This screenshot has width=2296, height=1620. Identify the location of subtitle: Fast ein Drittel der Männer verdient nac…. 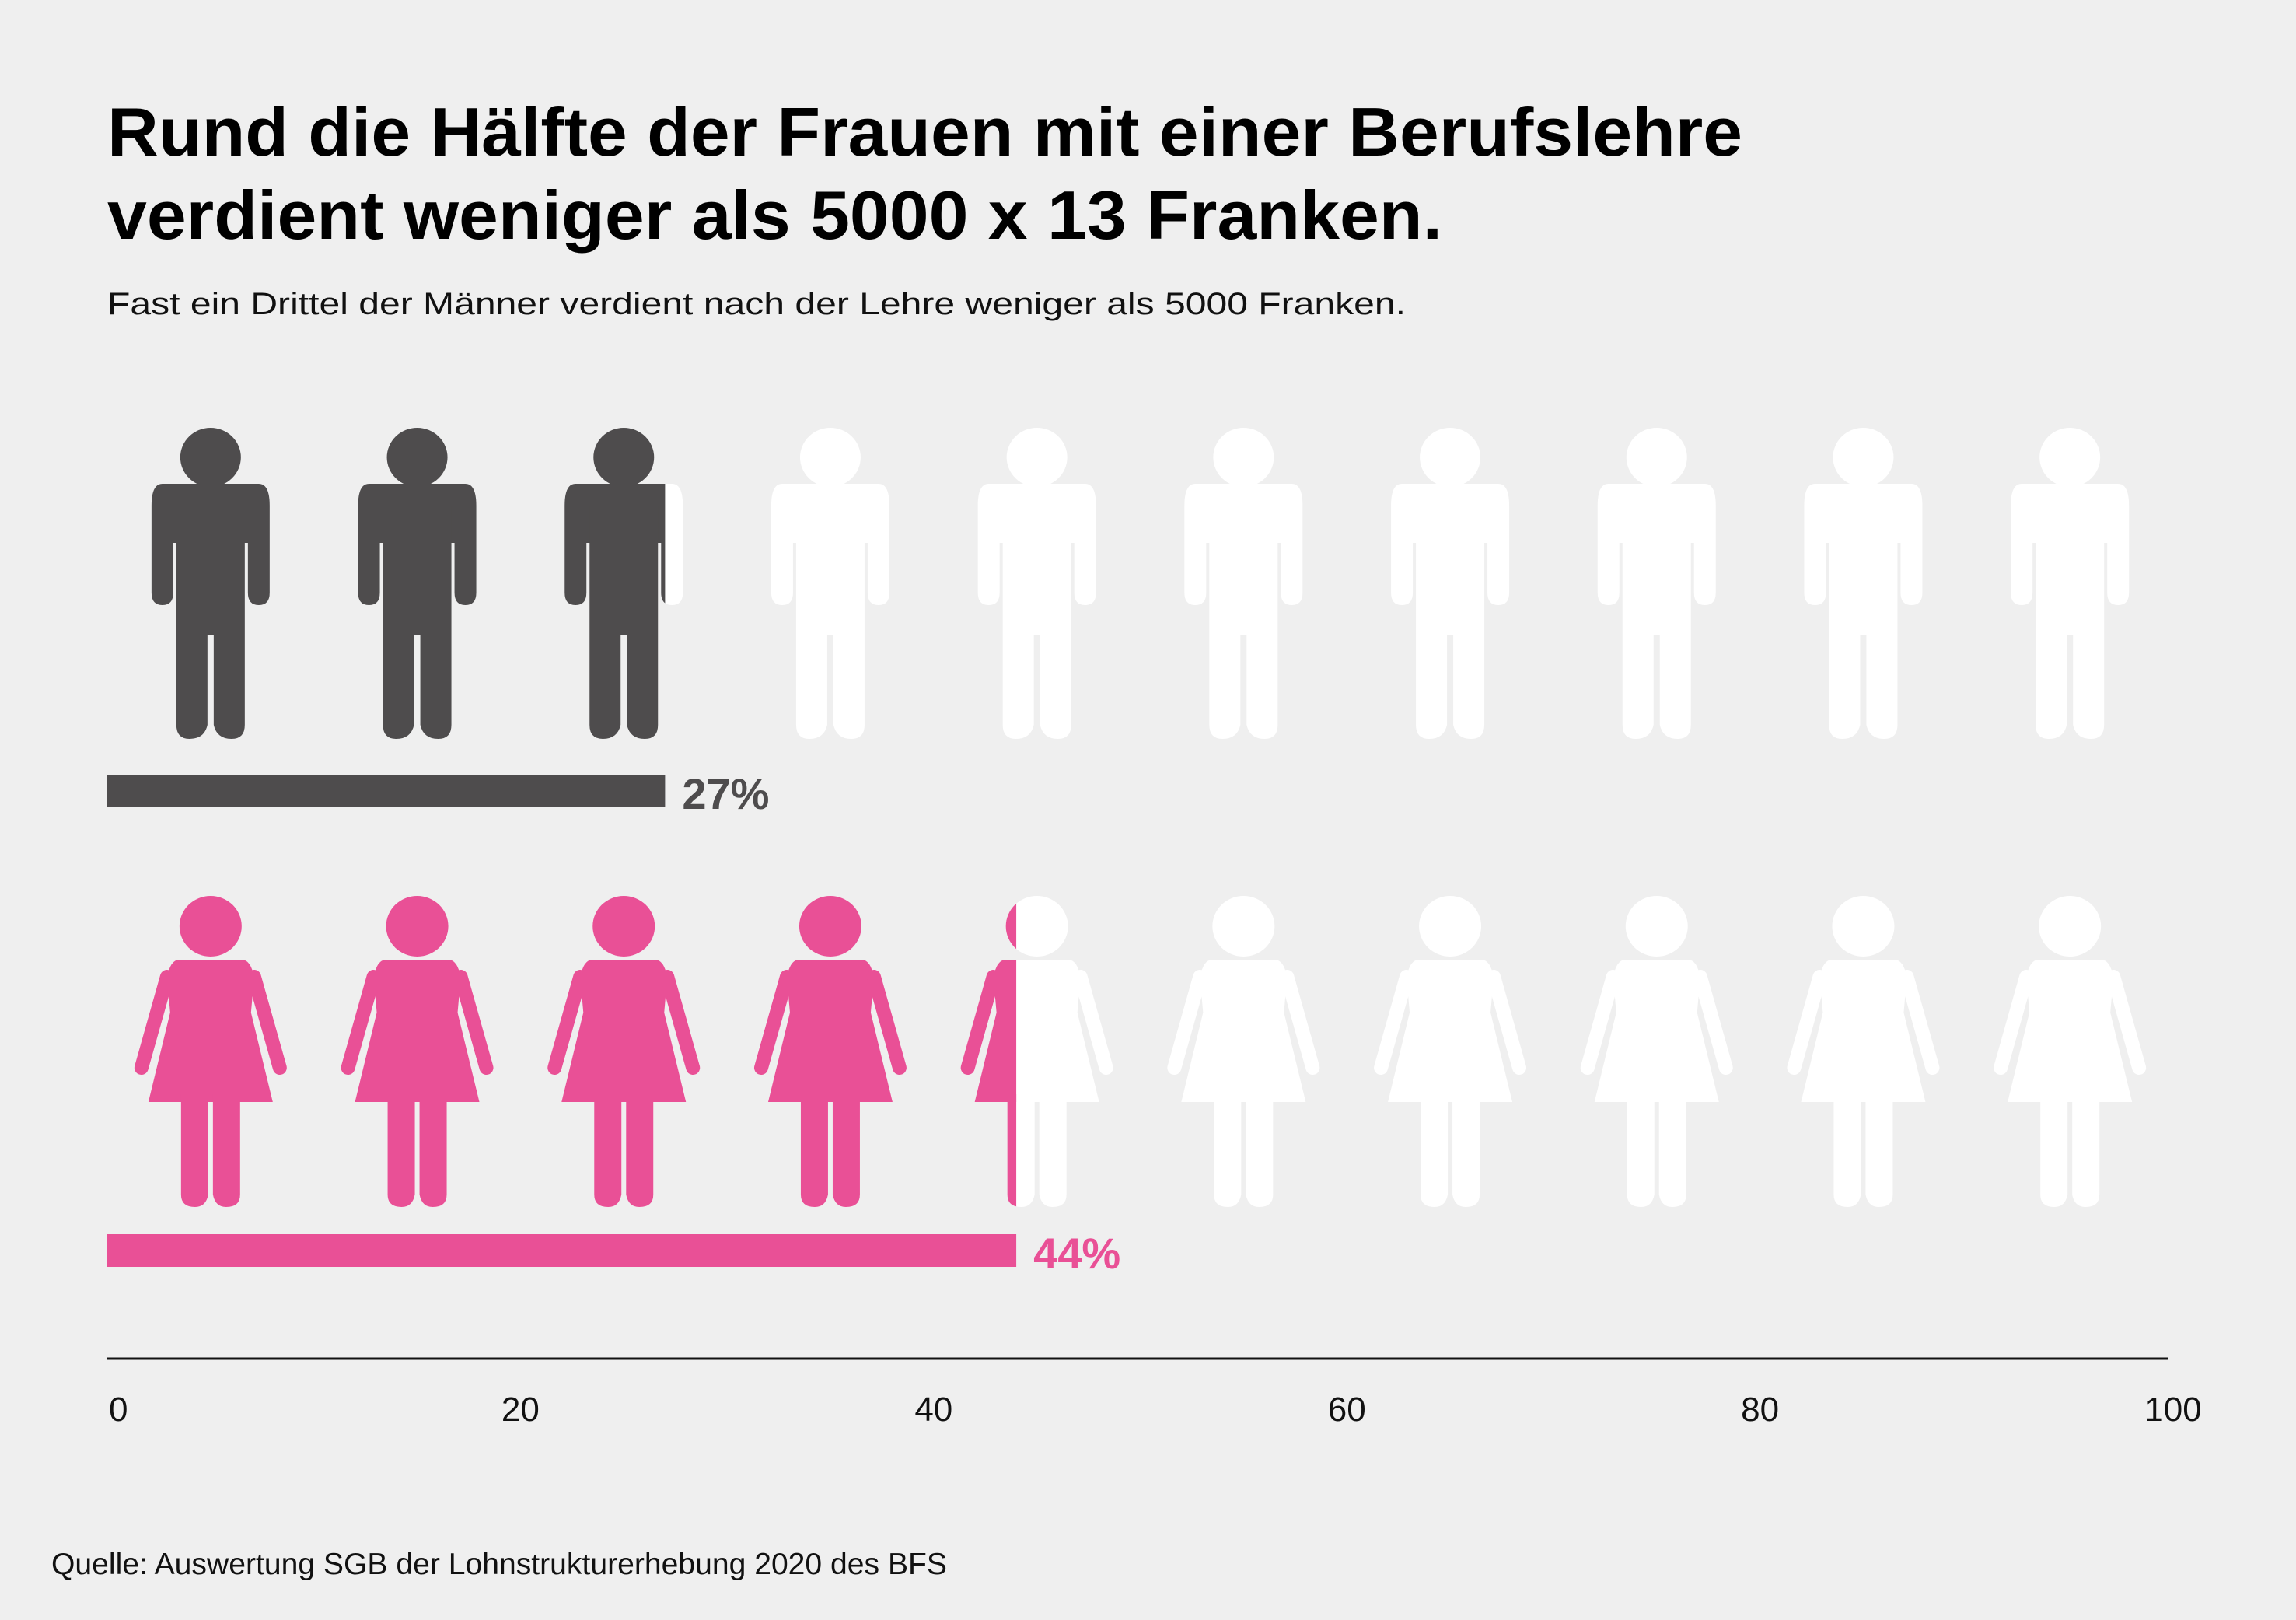
(756, 304).